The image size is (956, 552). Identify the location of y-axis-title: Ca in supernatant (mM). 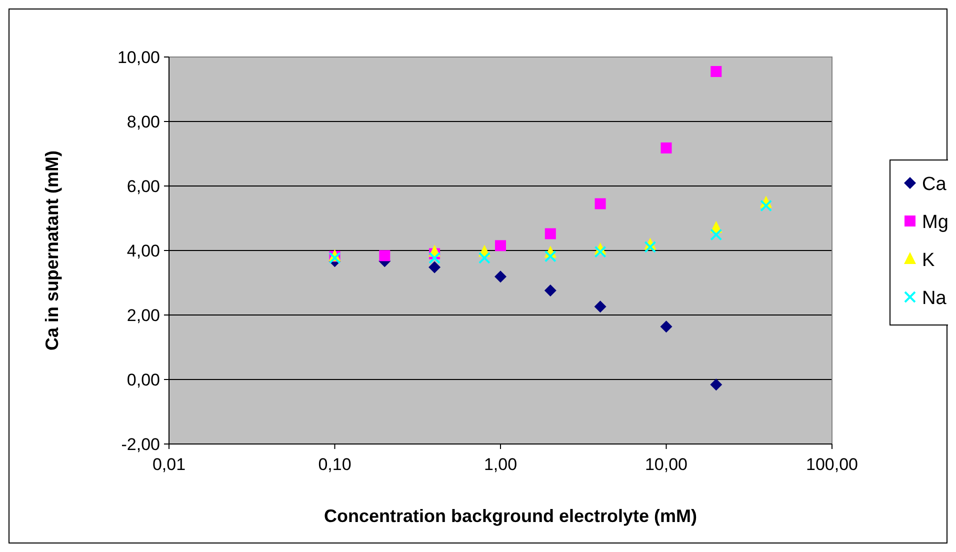
(52, 250).